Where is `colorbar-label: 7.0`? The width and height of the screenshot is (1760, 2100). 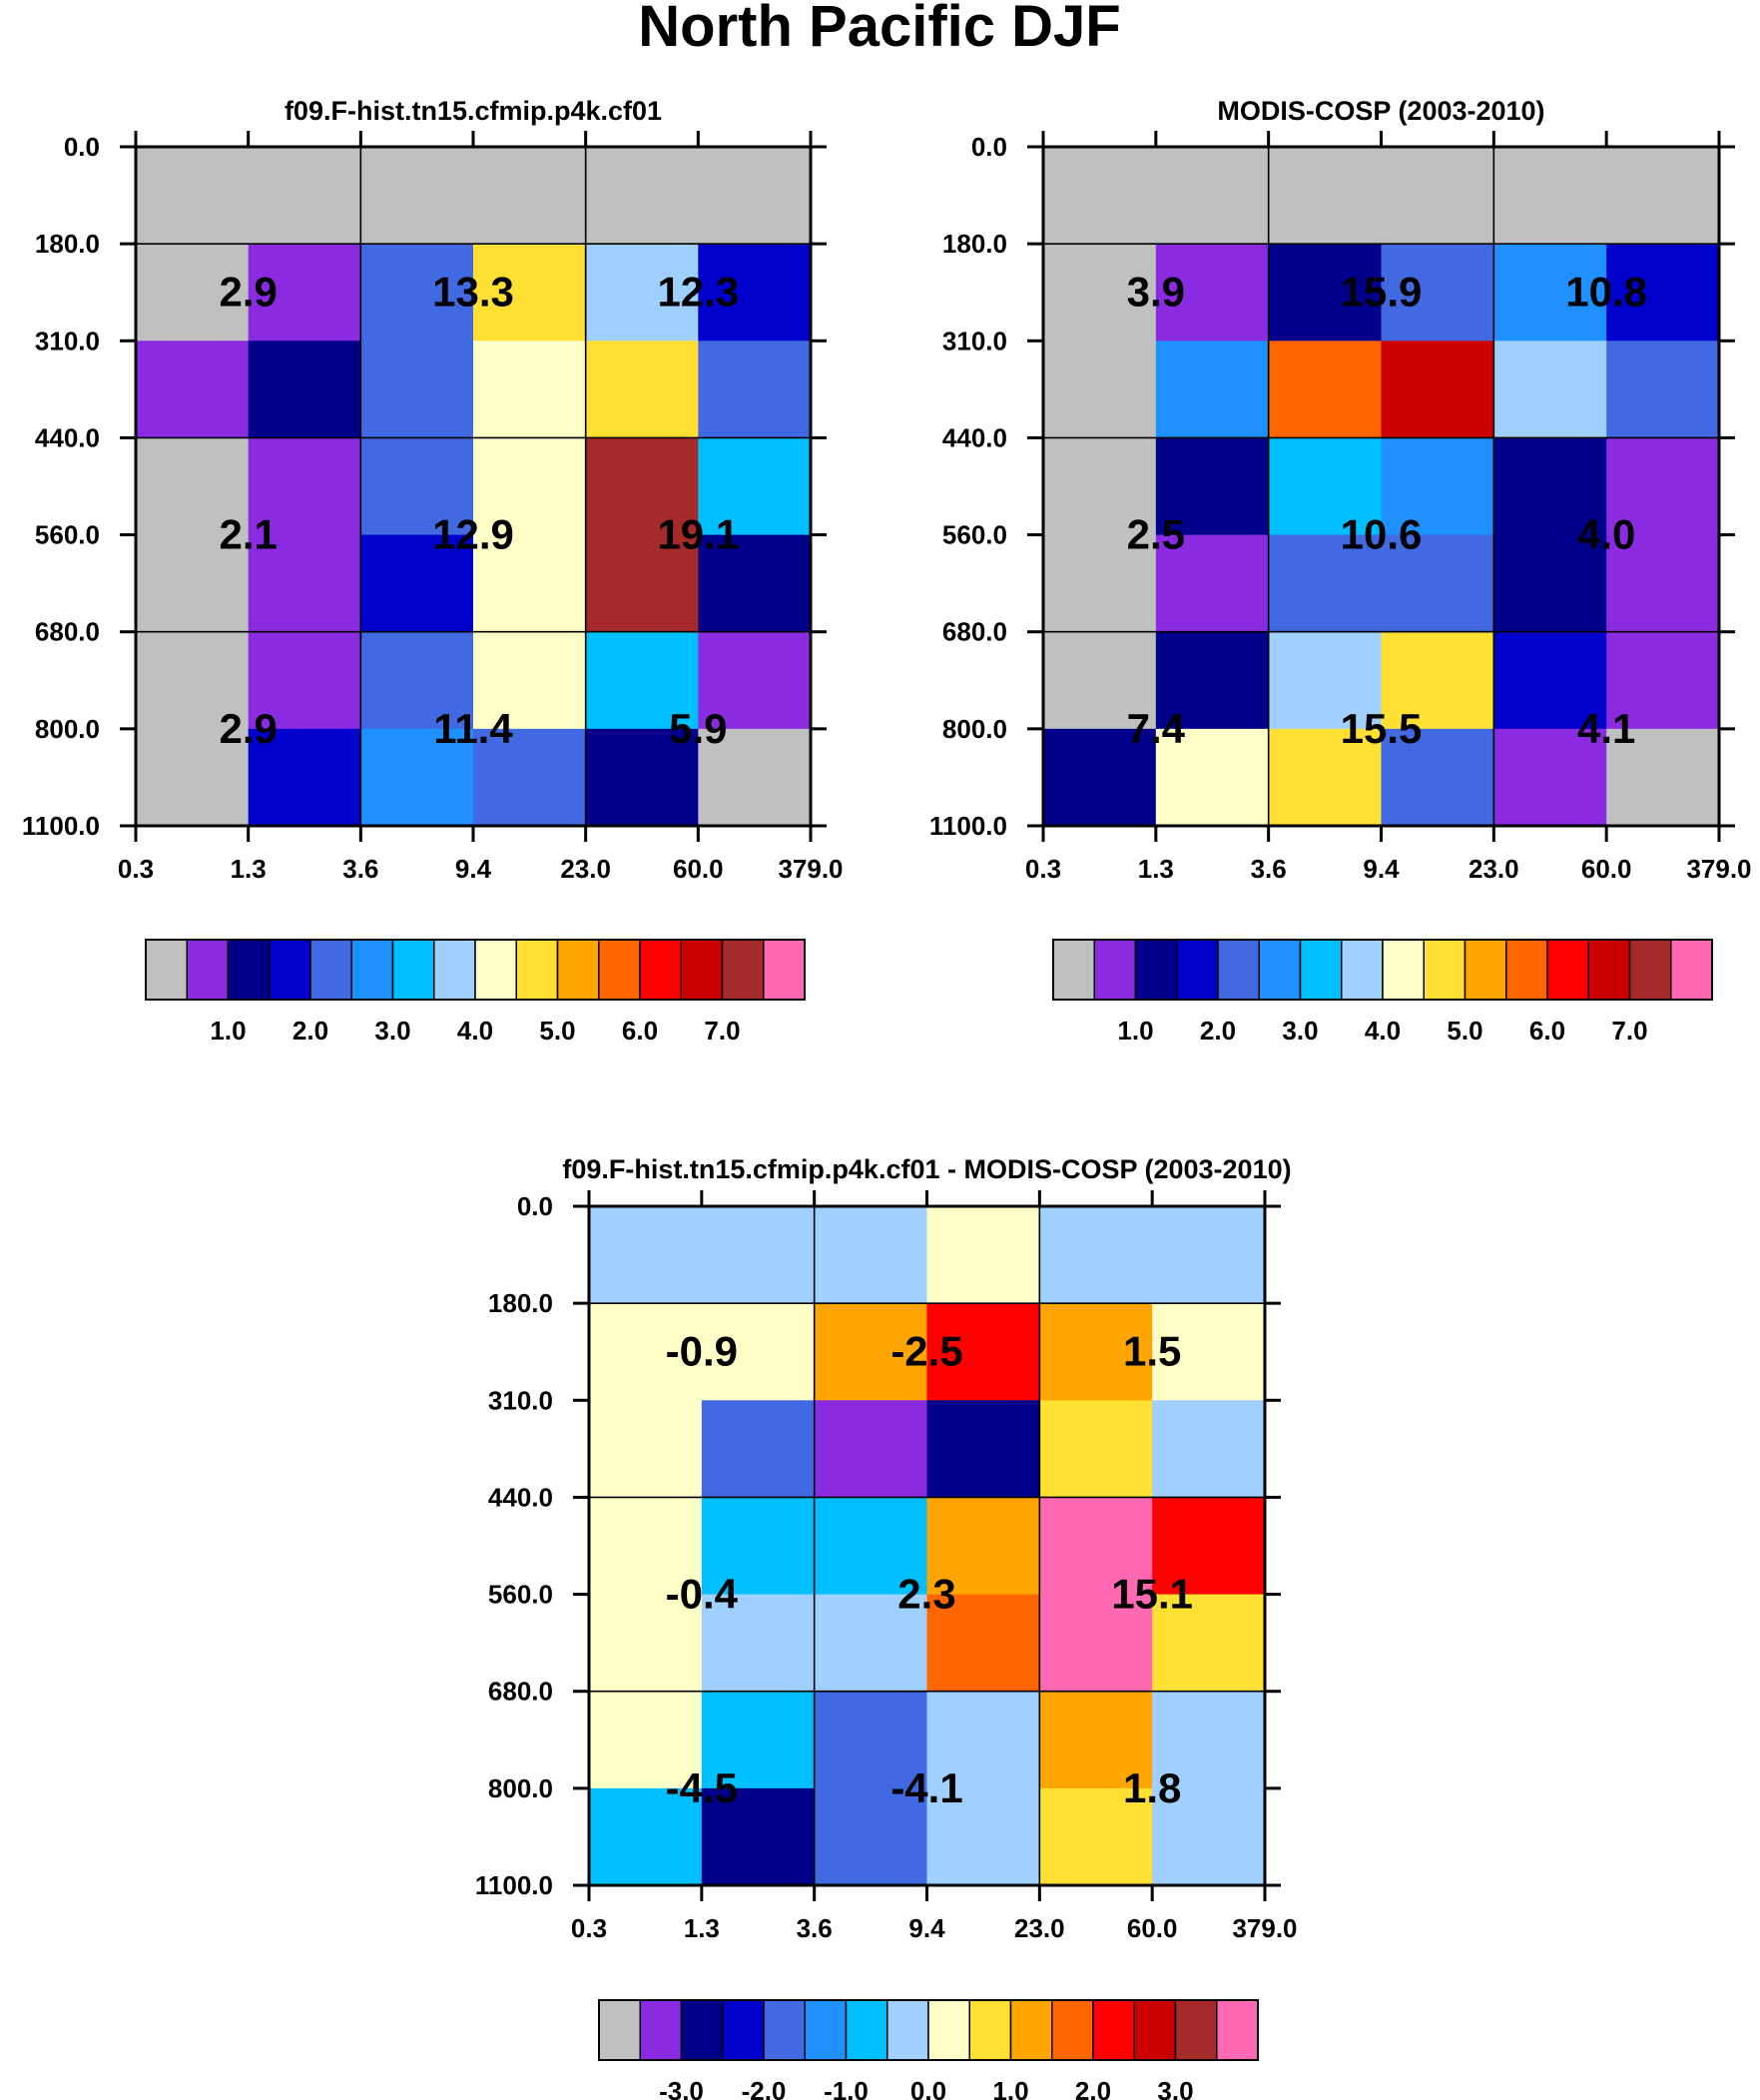 colorbar-label: 7.0 is located at coordinates (722, 1031).